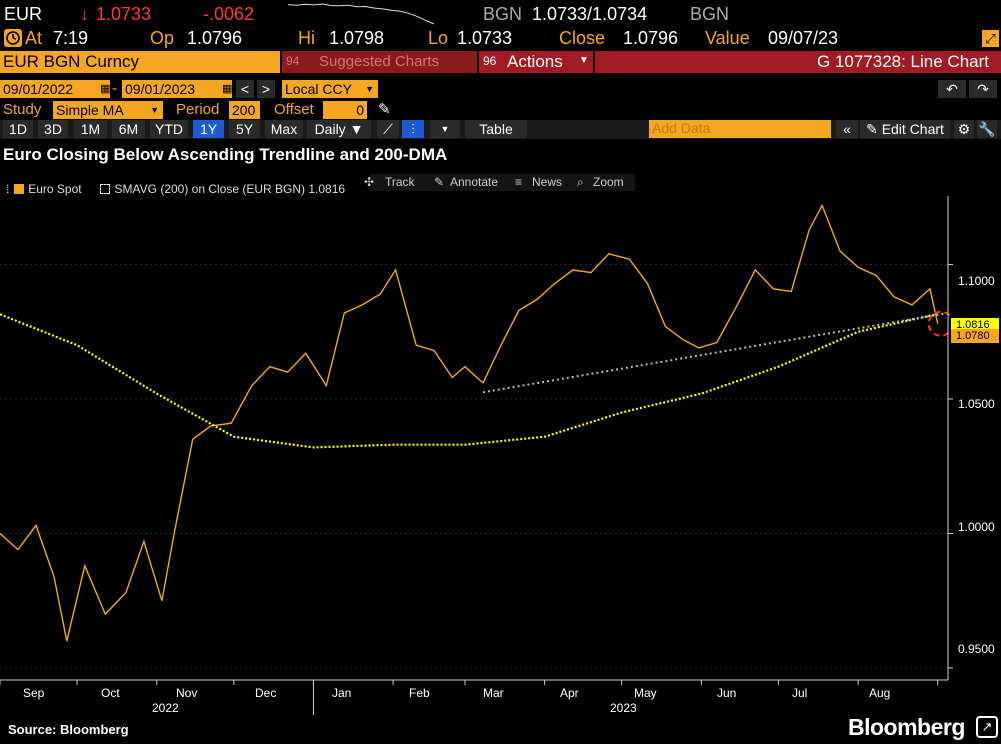 The height and width of the screenshot is (744, 1001). What do you see at coordinates (34, 38) in the screenshot?
I see `at-label: At` at bounding box center [34, 38].